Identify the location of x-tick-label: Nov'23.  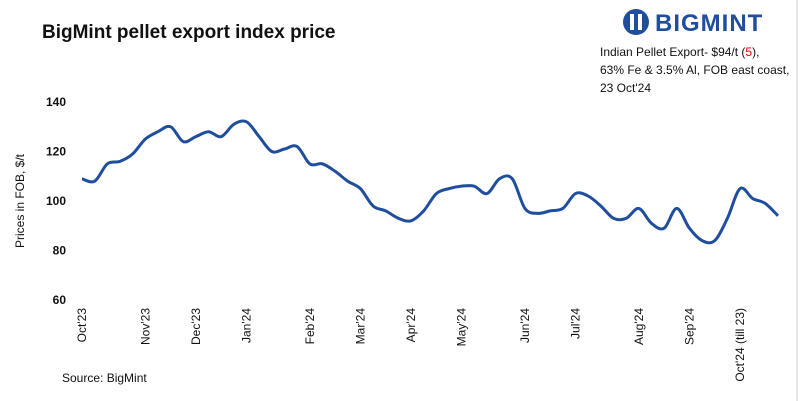
(145, 326).